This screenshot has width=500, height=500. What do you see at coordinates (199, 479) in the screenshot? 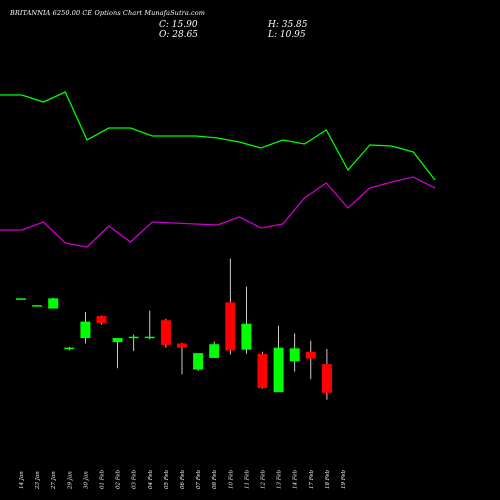
I see `x-tick-label: 07 Feb` at bounding box center [199, 479].